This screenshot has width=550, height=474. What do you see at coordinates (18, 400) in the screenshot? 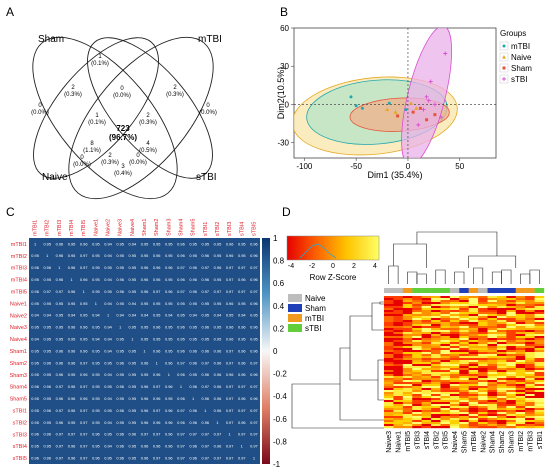
I see `corr-row-label: Sham5` at bounding box center [18, 400].